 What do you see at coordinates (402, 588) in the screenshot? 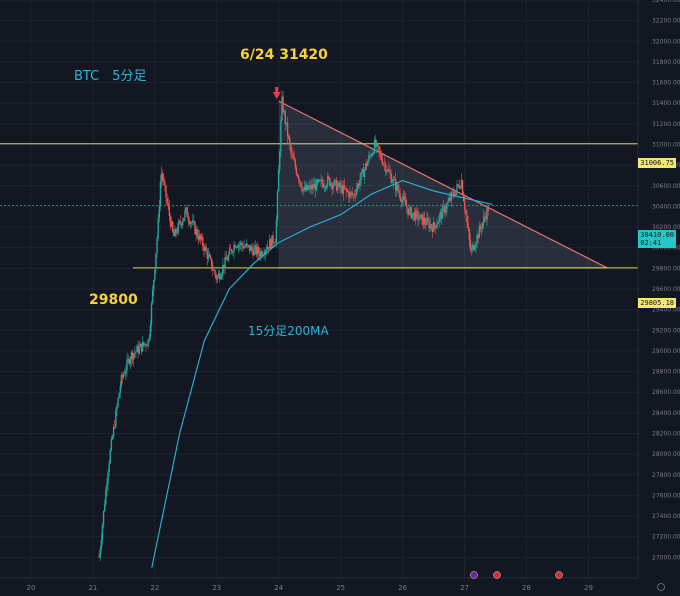
I see `x-tick-label: 26` at bounding box center [402, 588].